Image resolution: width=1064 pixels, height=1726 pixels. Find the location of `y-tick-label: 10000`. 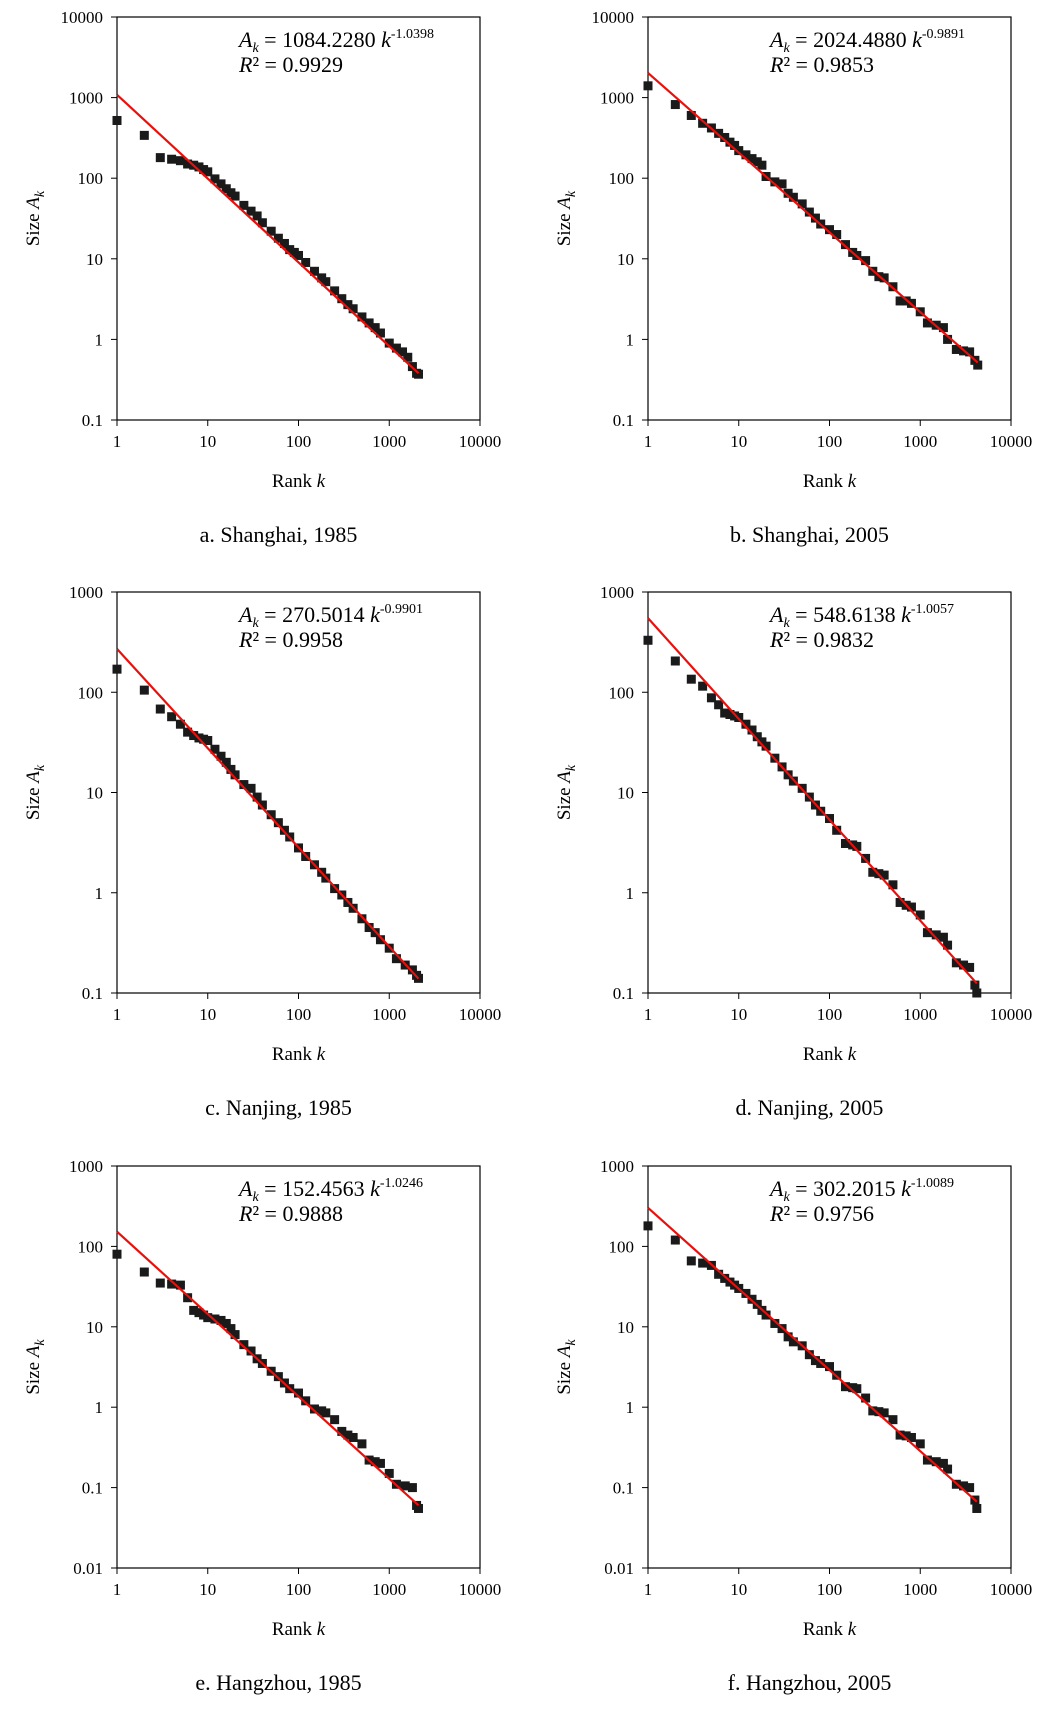

y-tick-label: 10000 is located at coordinates (613, 17).